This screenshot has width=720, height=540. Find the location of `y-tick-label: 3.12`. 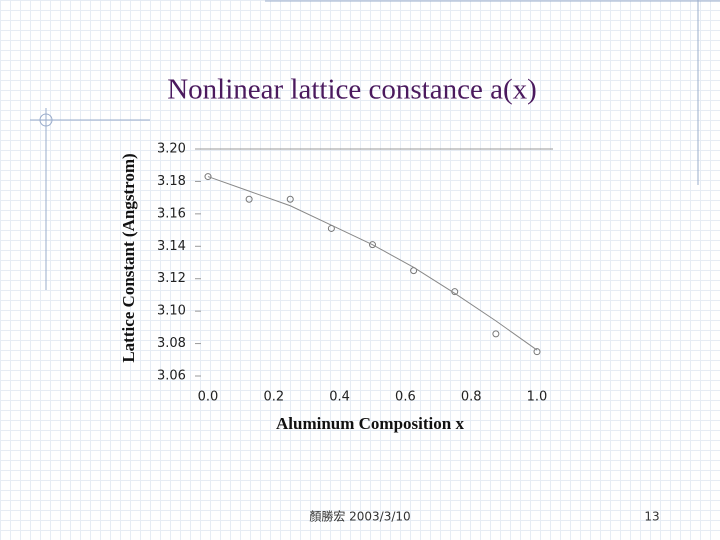

y-tick-label: 3.12 is located at coordinates (171, 278).